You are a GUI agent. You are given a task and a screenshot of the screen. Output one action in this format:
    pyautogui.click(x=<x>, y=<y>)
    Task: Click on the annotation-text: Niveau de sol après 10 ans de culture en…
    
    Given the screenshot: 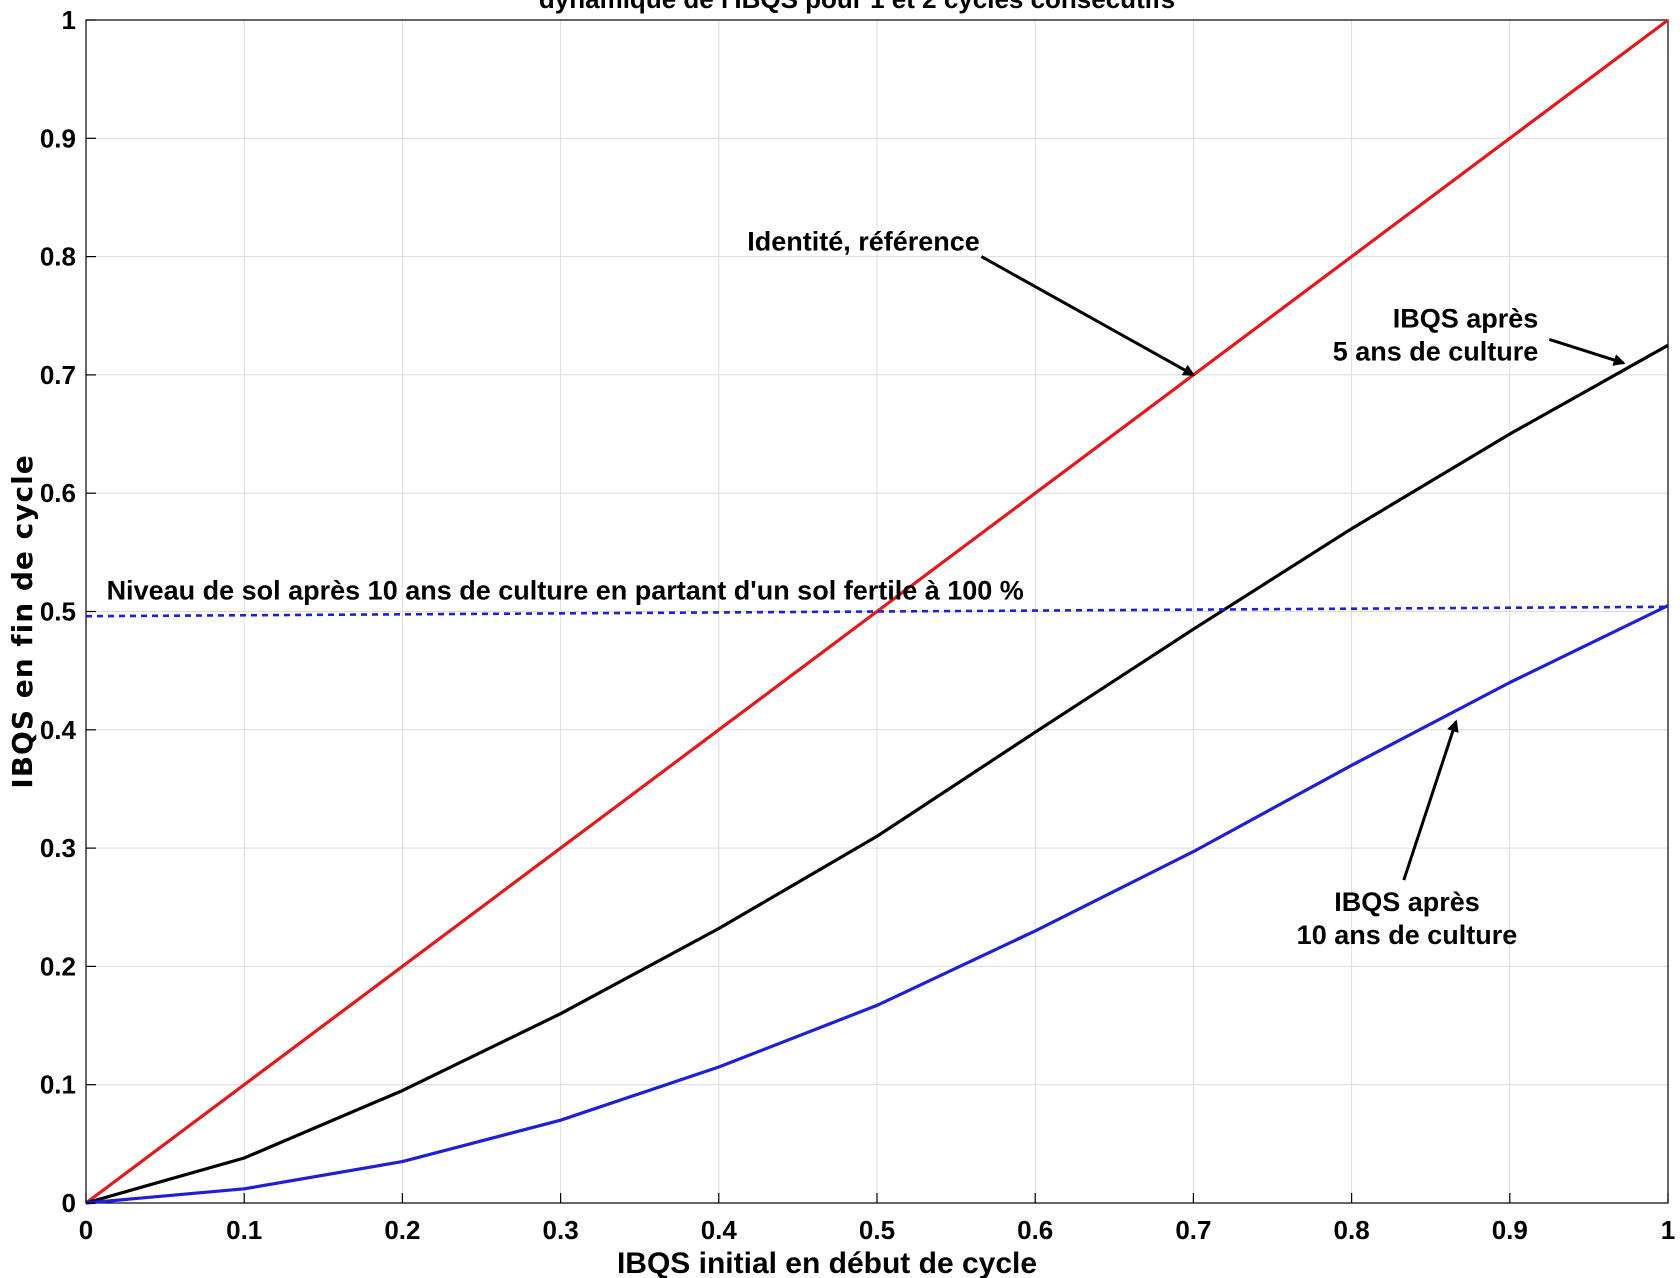 What is the action you would take?
    pyautogui.click(x=565, y=591)
    